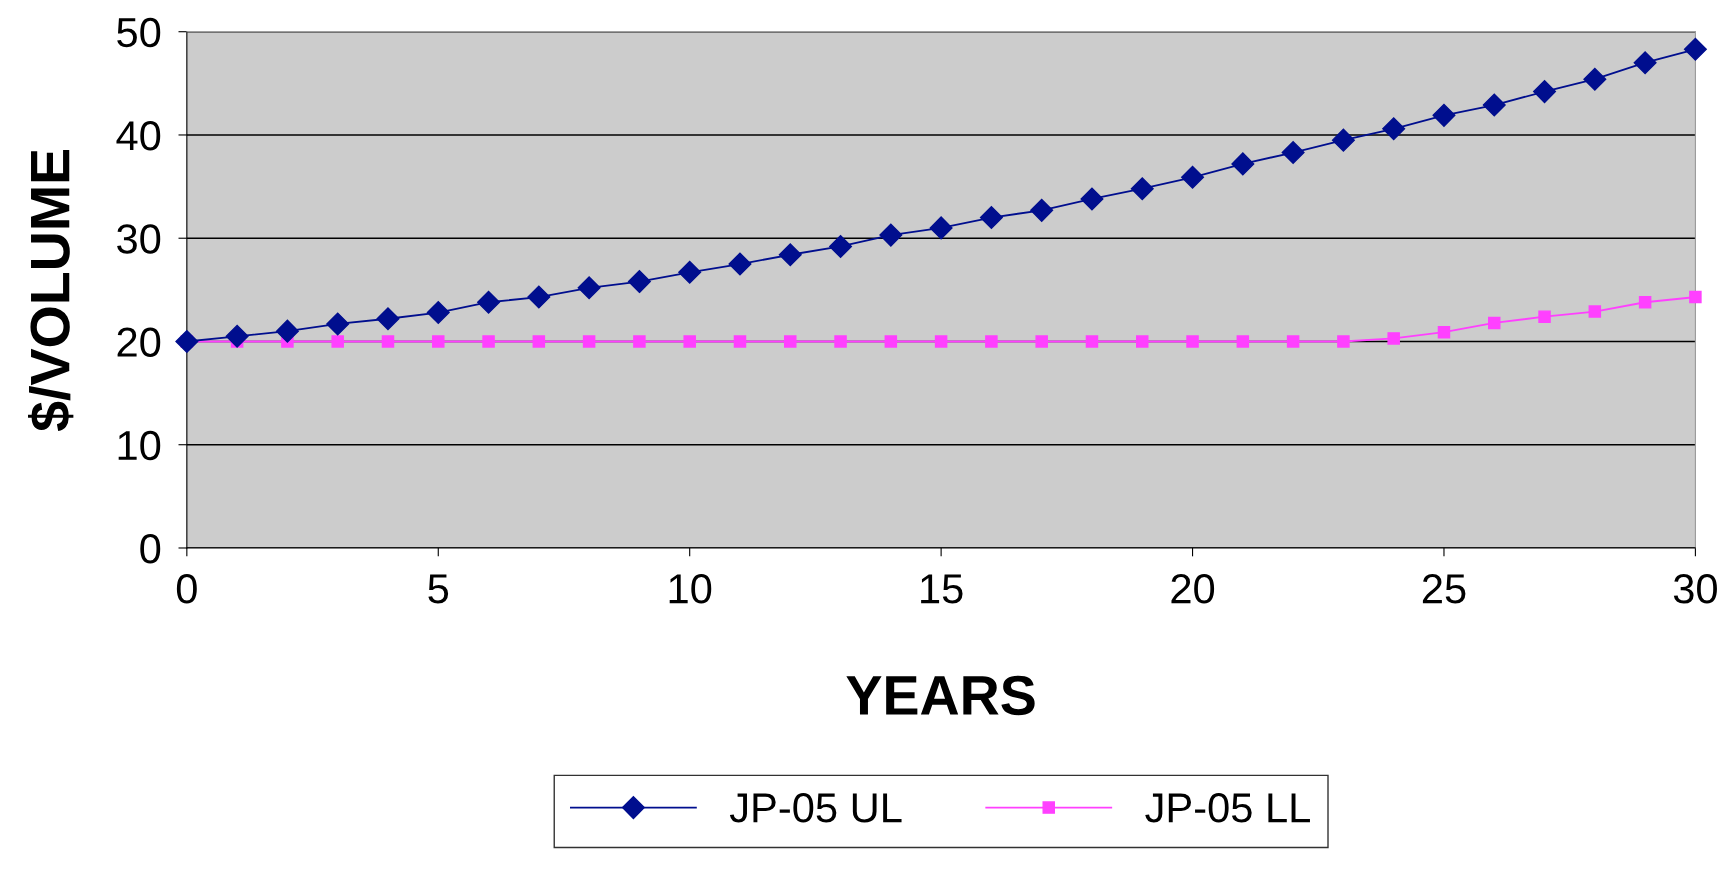 The height and width of the screenshot is (881, 1730). Describe the element at coordinates (139, 32) in the screenshot. I see `y-tick-label: 50` at that location.